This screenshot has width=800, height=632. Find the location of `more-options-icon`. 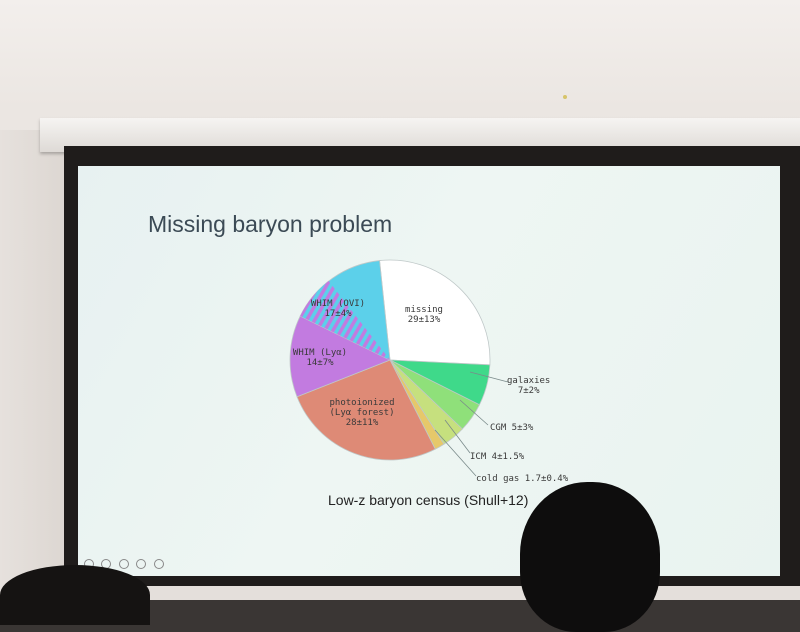

more-options-icon is located at coordinates (158, 564).